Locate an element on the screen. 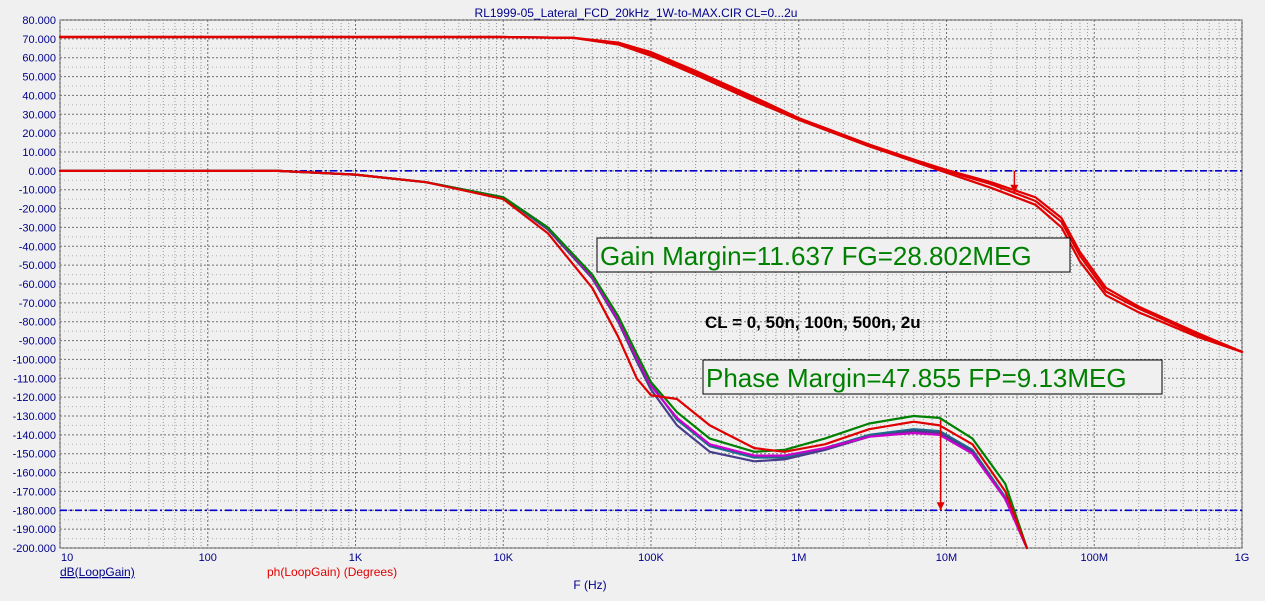  y-tick-label: 40.000 is located at coordinates (39, 96).